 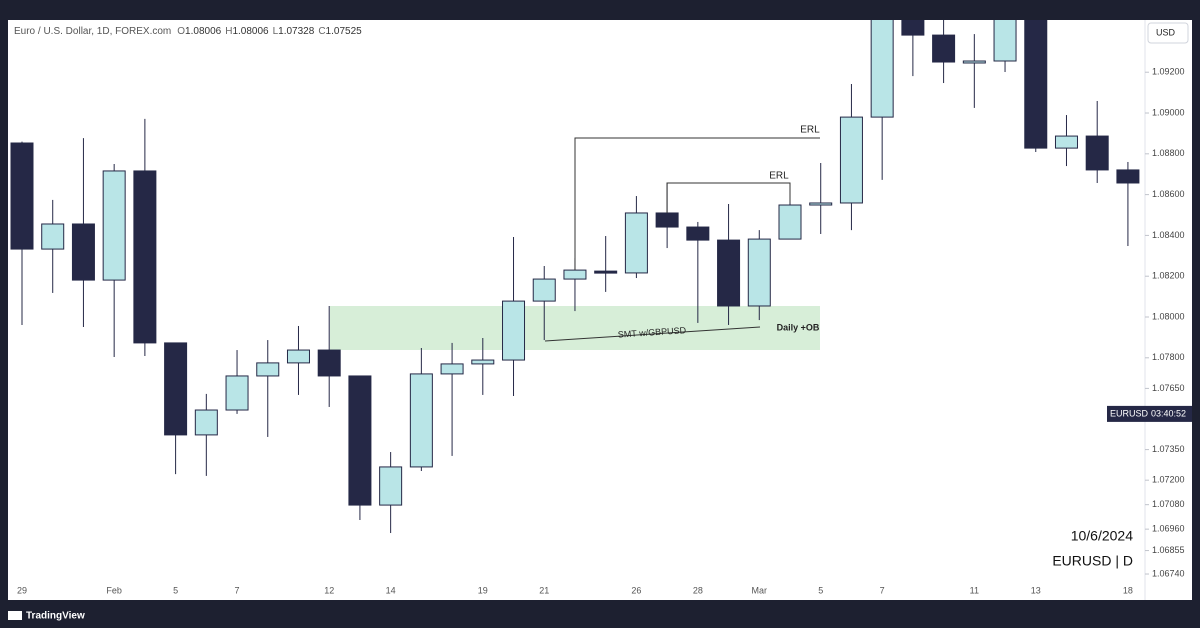 I want to click on smt-line, so click(x=652, y=334).